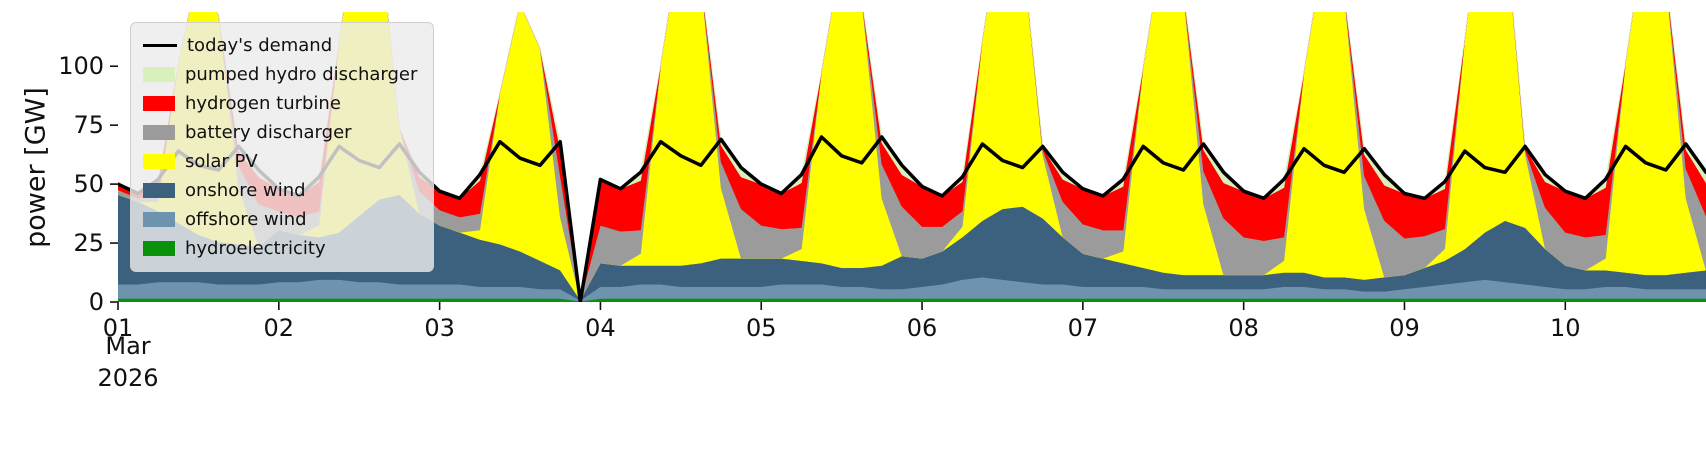  Describe the element at coordinates (1083, 328) in the screenshot. I see `x-tick-label: 07` at that location.